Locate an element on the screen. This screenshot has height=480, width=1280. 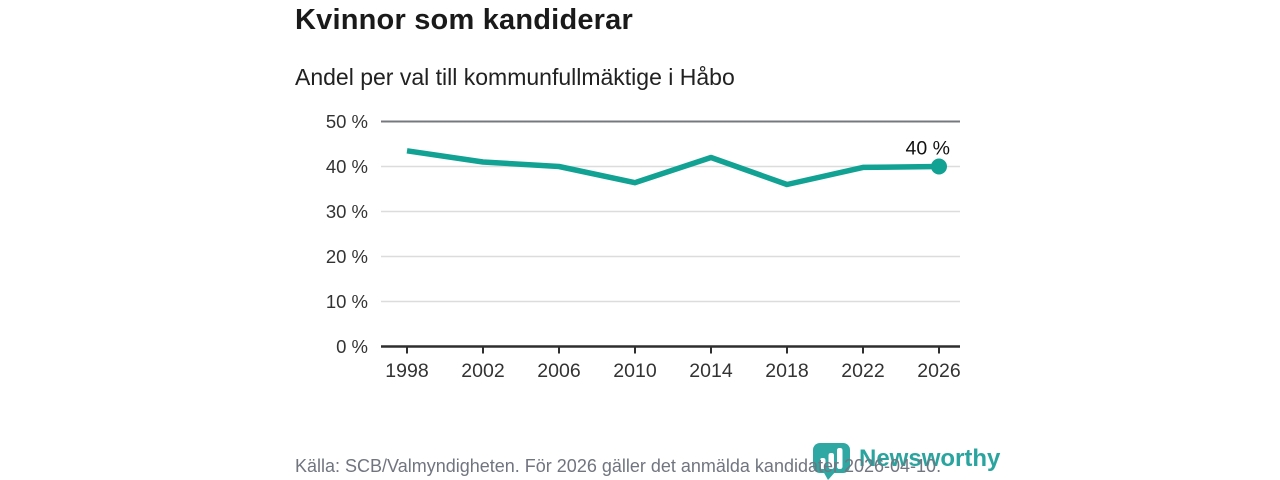
y-tick-label: 10 % is located at coordinates (347, 301).